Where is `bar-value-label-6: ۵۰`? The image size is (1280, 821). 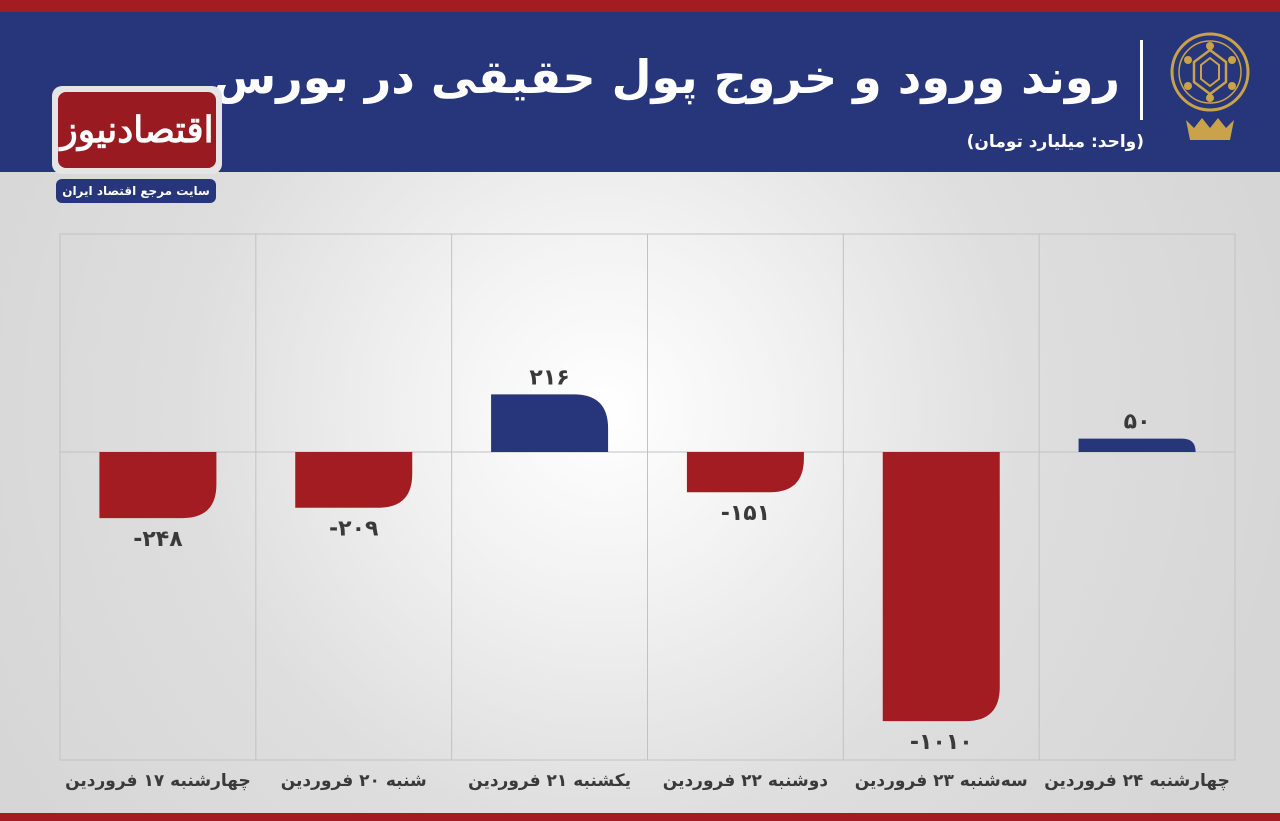
bar-value-label-6: ۵۰ is located at coordinates (1137, 422).